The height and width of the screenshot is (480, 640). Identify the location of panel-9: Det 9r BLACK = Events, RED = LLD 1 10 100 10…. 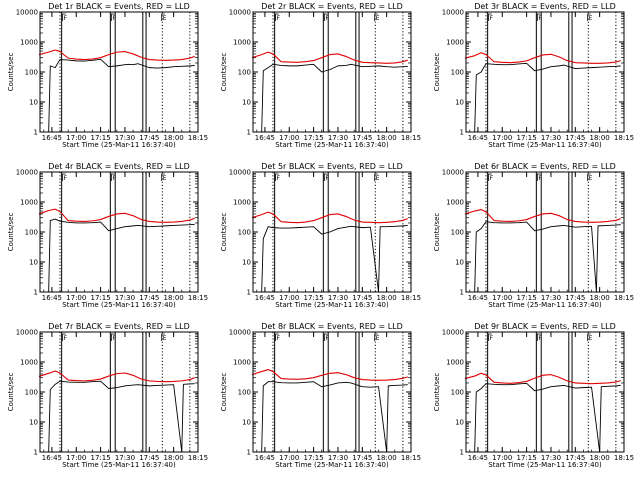
(533, 395).